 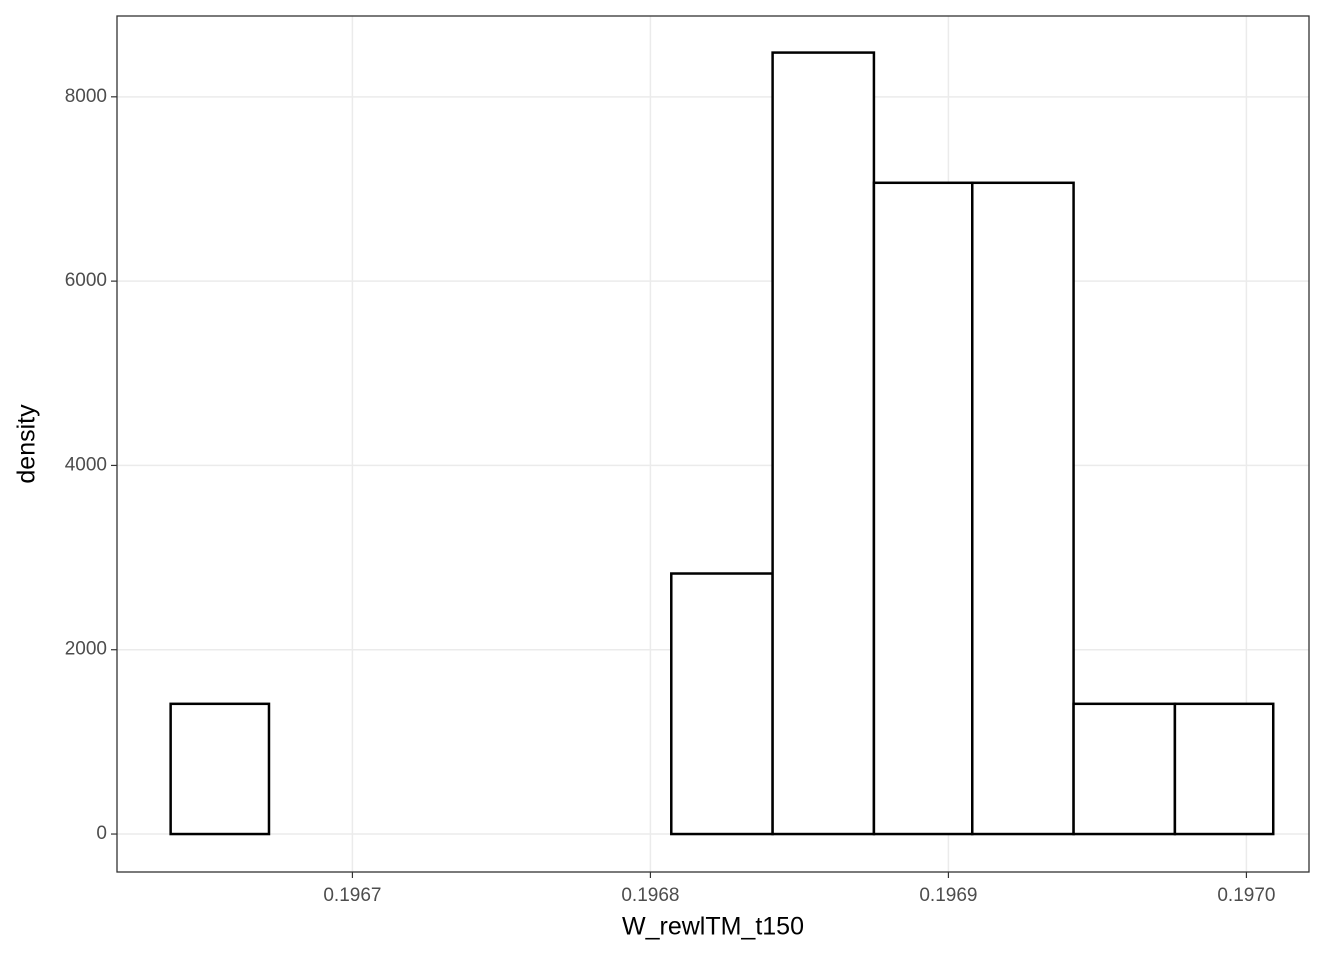 I want to click on y-tick-label: 8000, so click(x=86, y=96).